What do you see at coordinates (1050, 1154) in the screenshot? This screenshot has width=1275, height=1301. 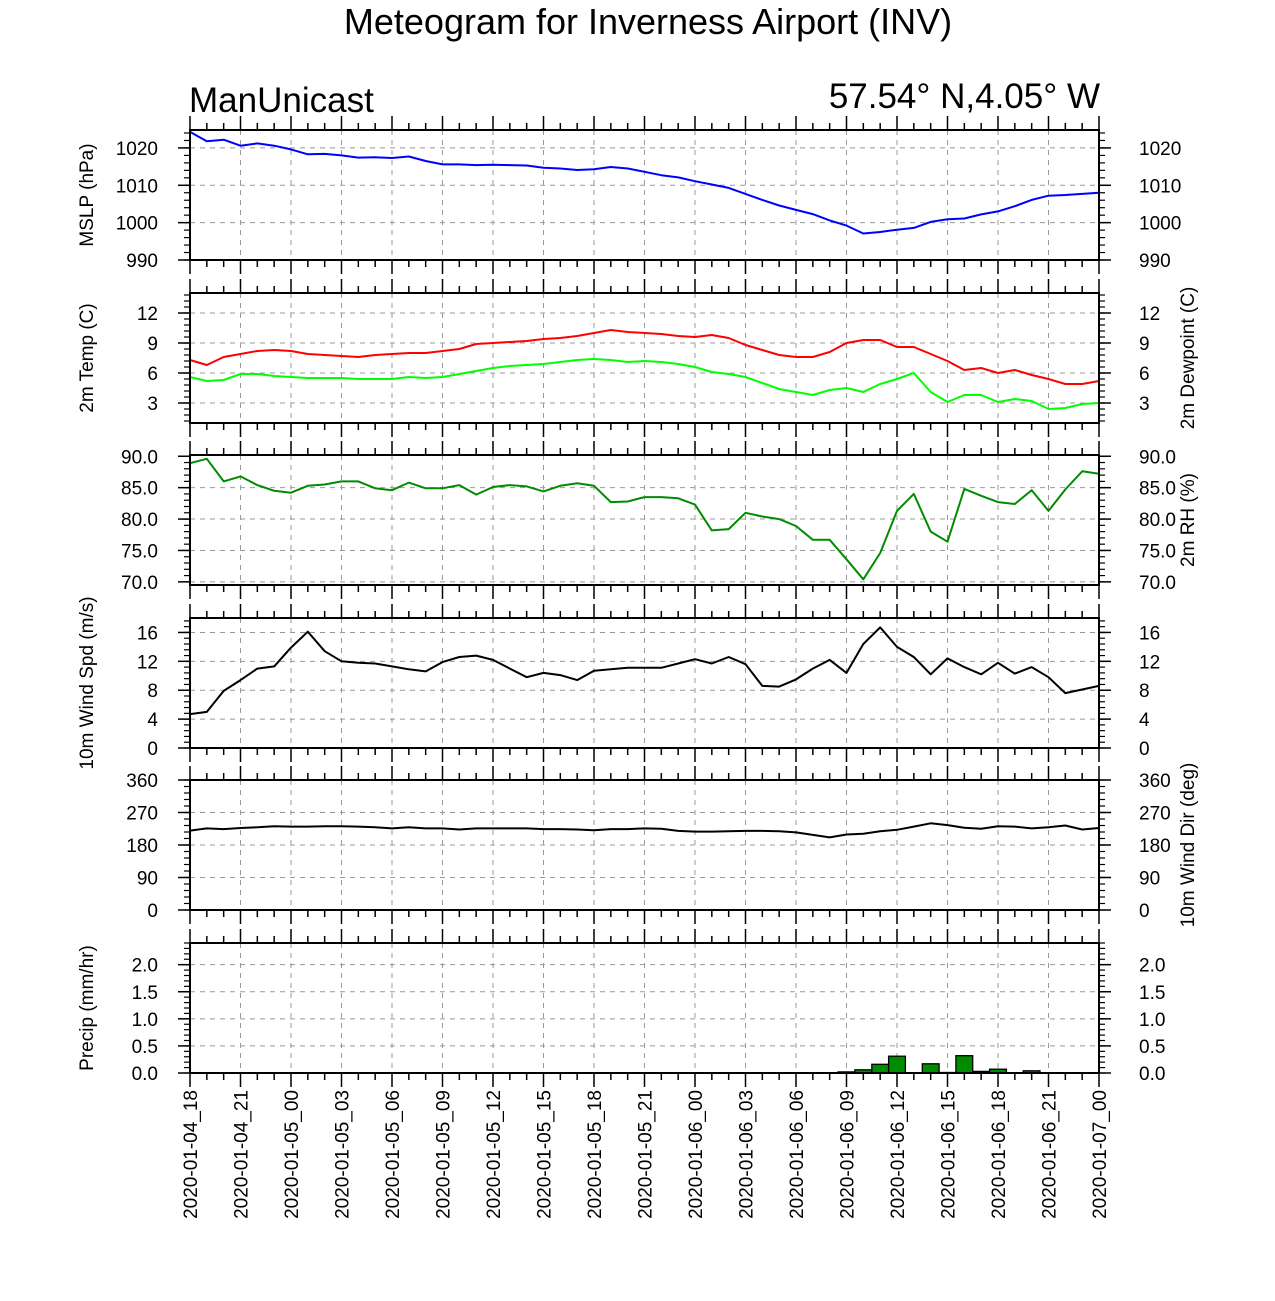 I see `x-tick-label: 2020-01-06_21` at bounding box center [1050, 1154].